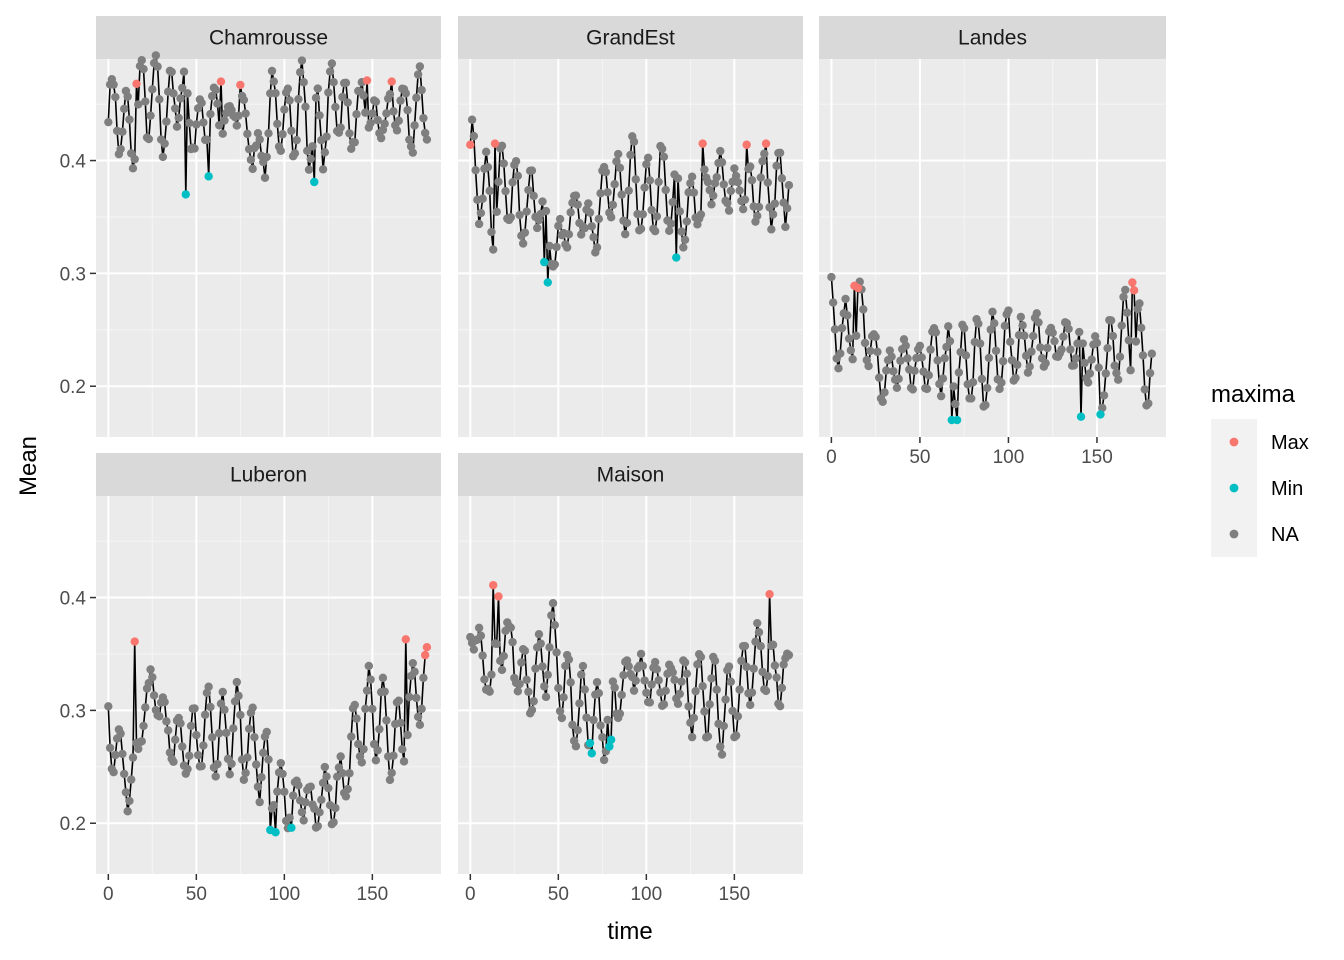 The height and width of the screenshot is (960, 1344). I want to click on x-tick-label: 100, so click(646, 894).